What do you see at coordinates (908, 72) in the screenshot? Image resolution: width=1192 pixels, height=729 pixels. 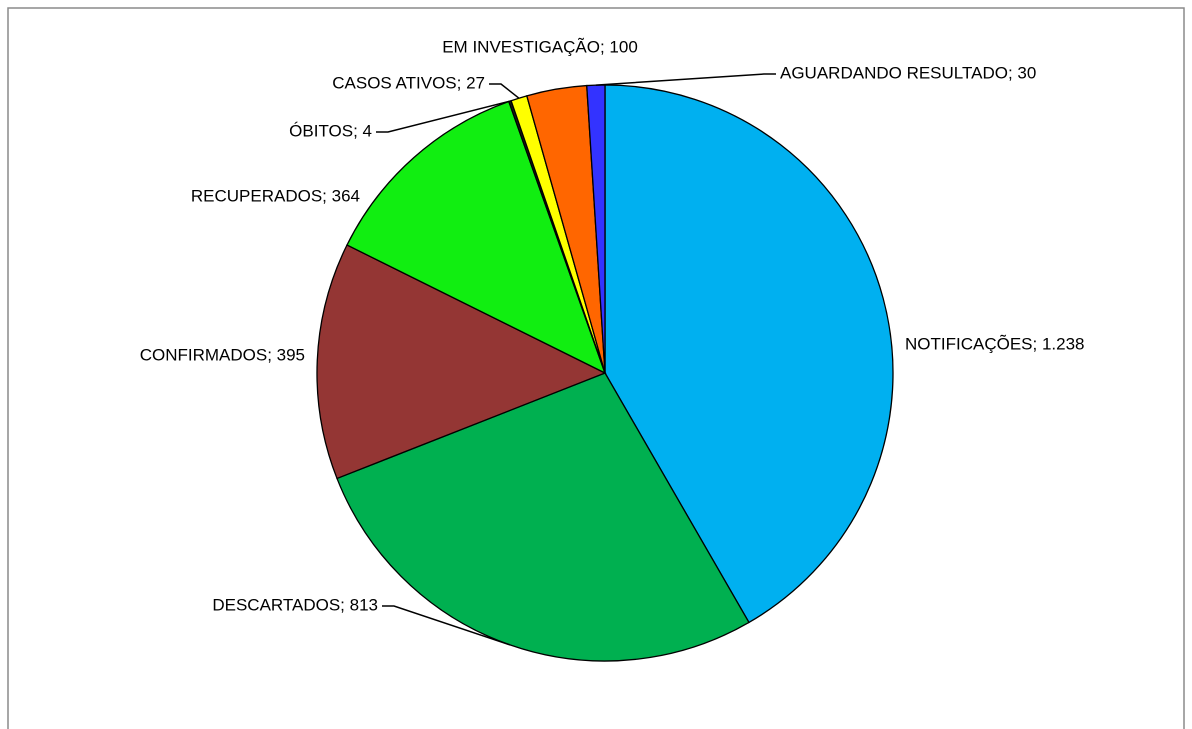 I see `data-label: AGUARDANDO RESULTADO; 30` at bounding box center [908, 72].